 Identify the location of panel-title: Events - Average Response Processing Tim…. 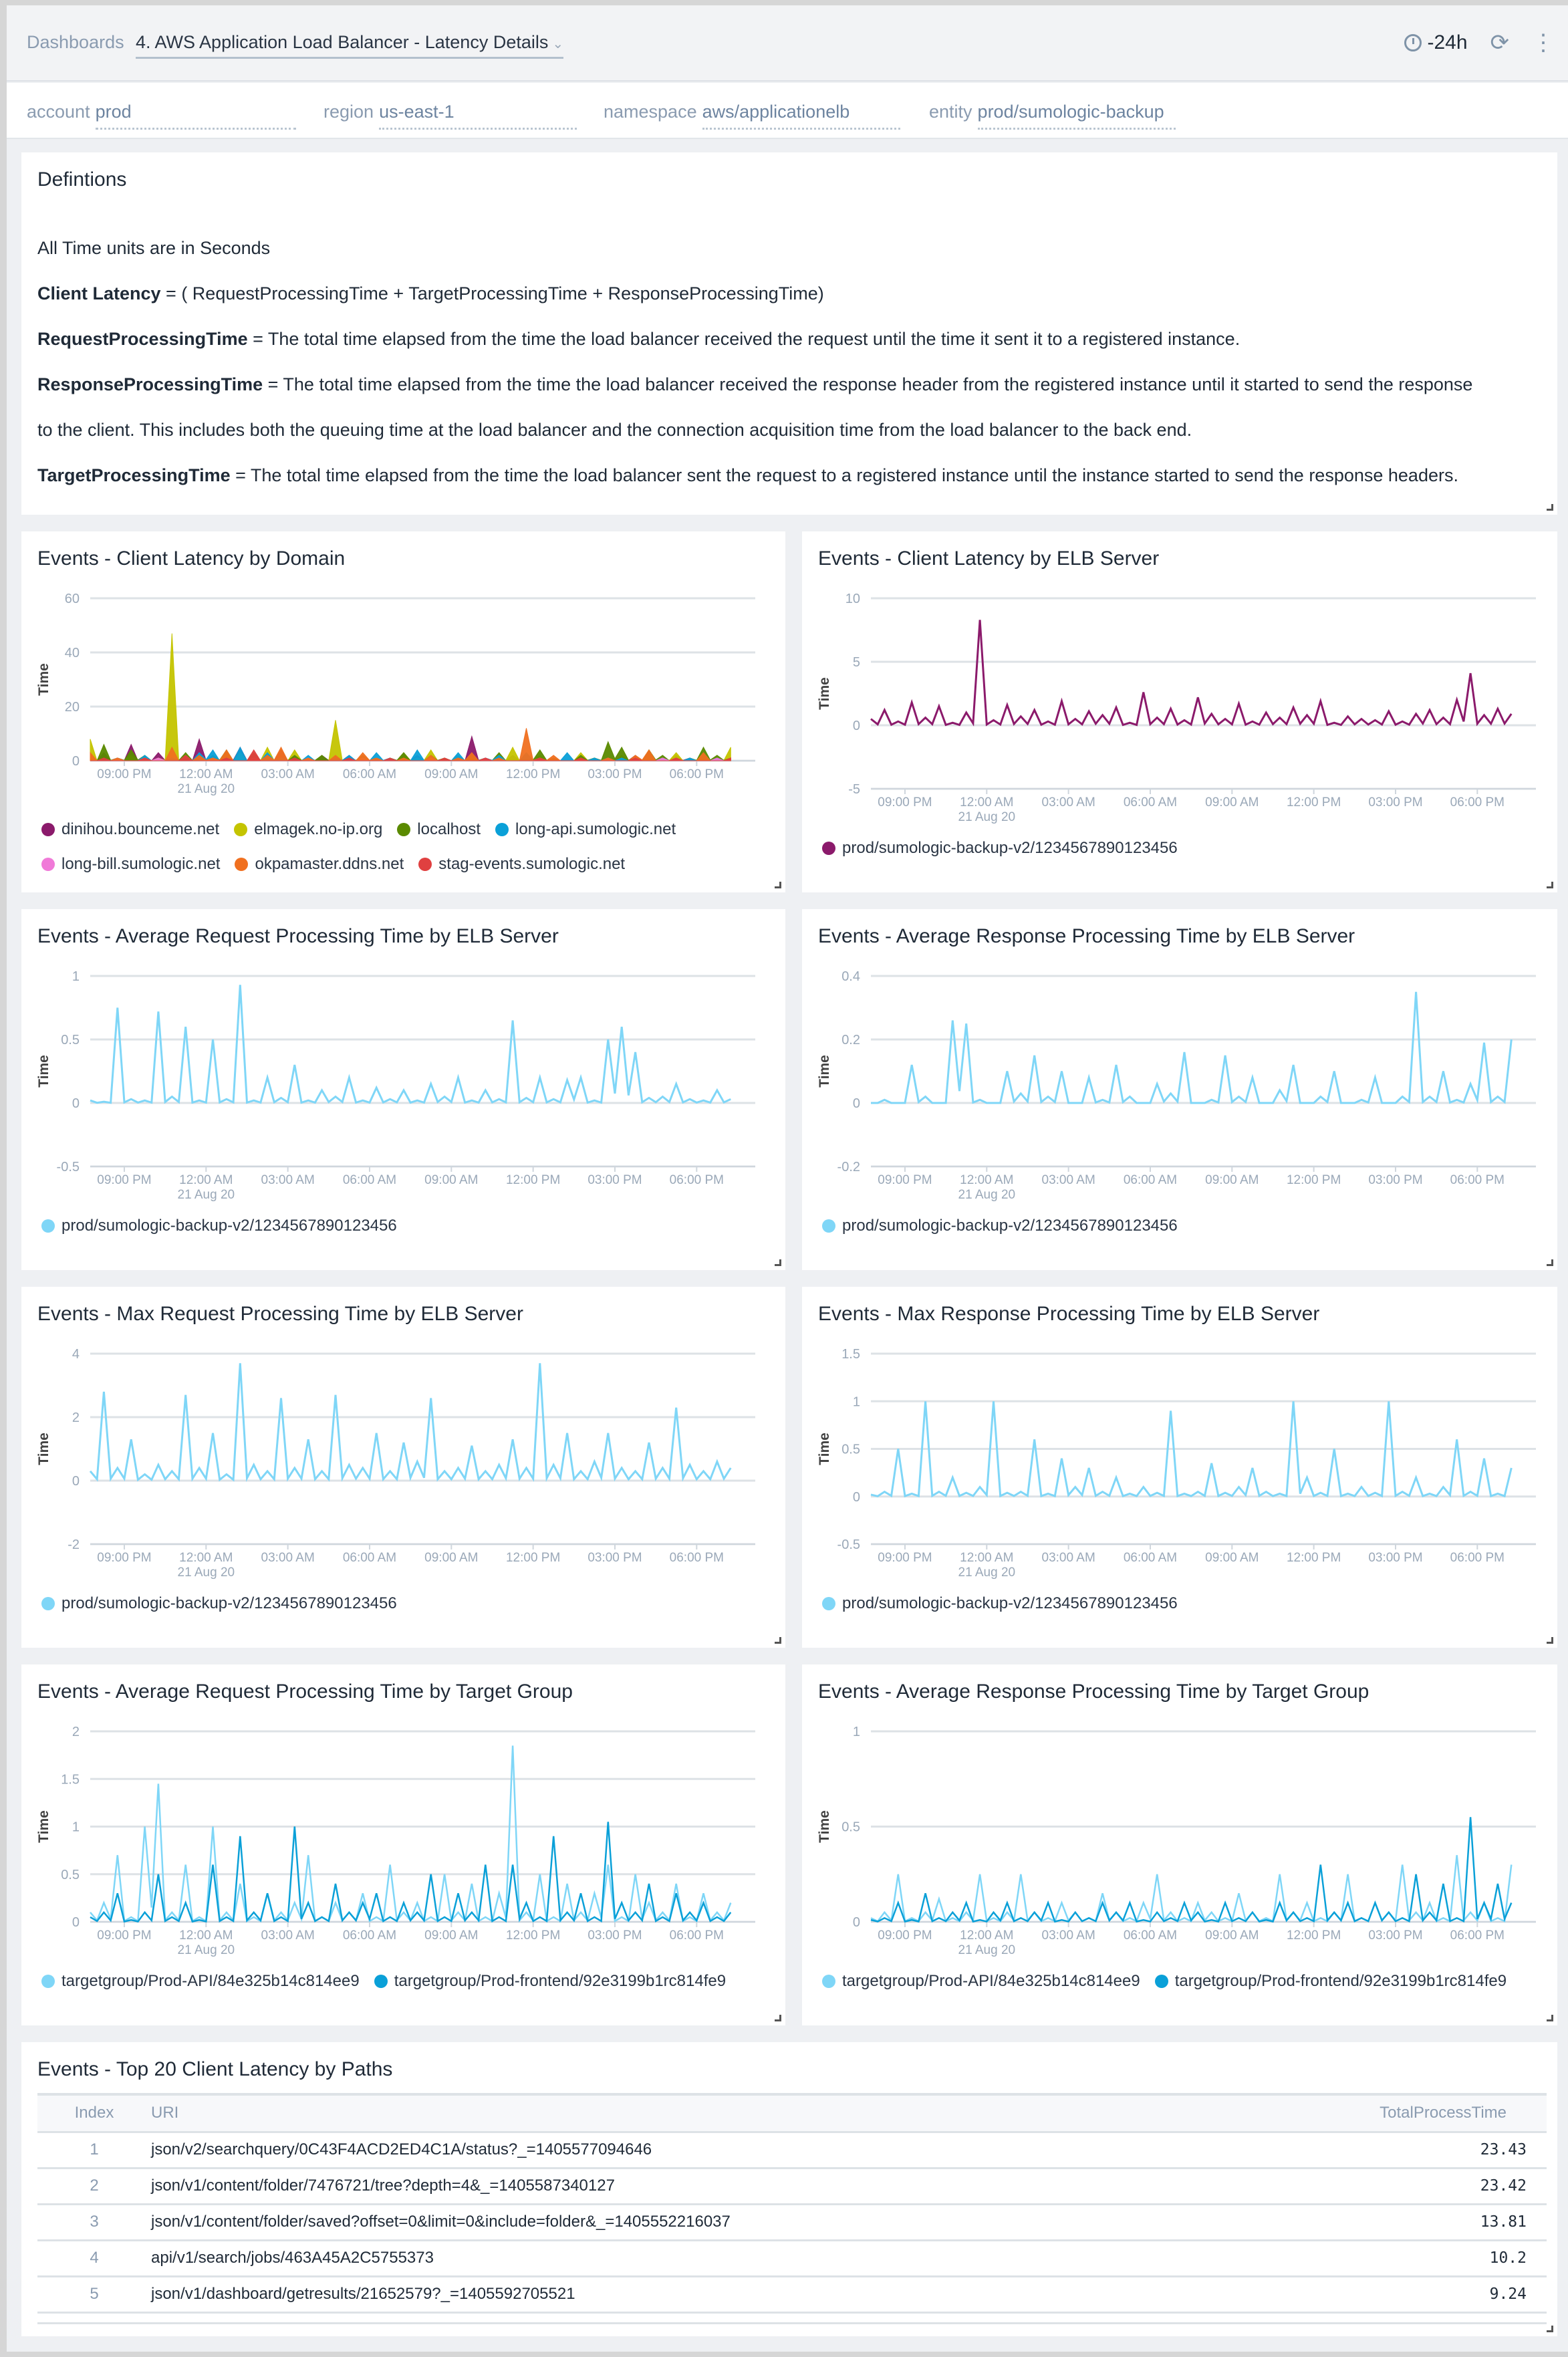
(1093, 1692).